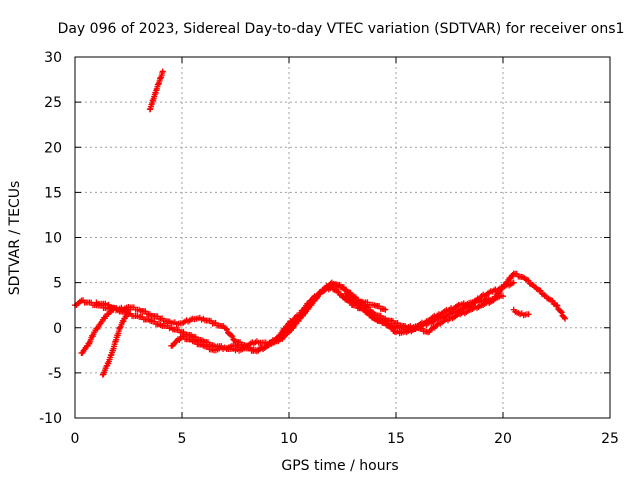 This screenshot has width=640, height=480. Describe the element at coordinates (53, 193) in the screenshot. I see `y-tick-label: 15` at that location.